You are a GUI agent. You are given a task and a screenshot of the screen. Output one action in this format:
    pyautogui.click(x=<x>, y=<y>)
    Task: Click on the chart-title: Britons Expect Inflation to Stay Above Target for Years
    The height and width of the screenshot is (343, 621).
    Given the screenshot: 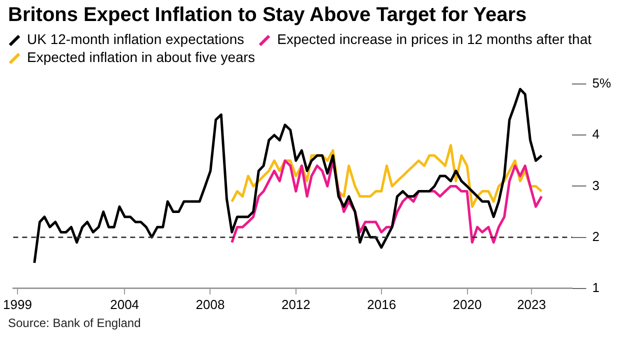 What is the action you would take?
    pyautogui.click(x=268, y=15)
    